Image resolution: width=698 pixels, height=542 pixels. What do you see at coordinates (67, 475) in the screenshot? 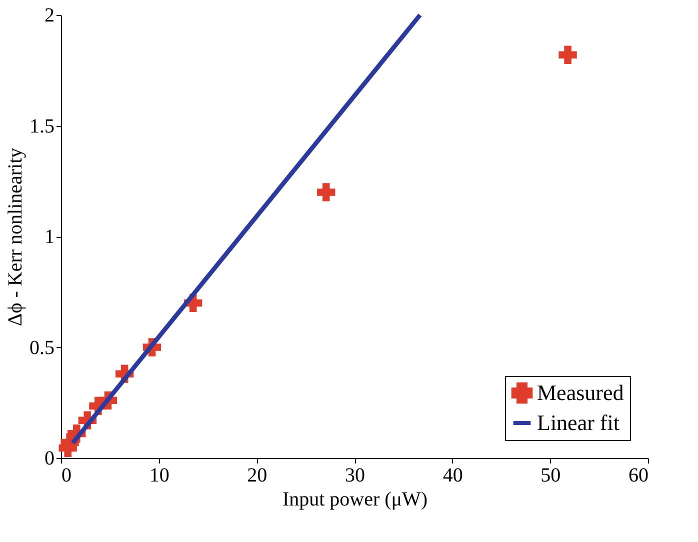
I see `x-tick-label: 0` at bounding box center [67, 475].